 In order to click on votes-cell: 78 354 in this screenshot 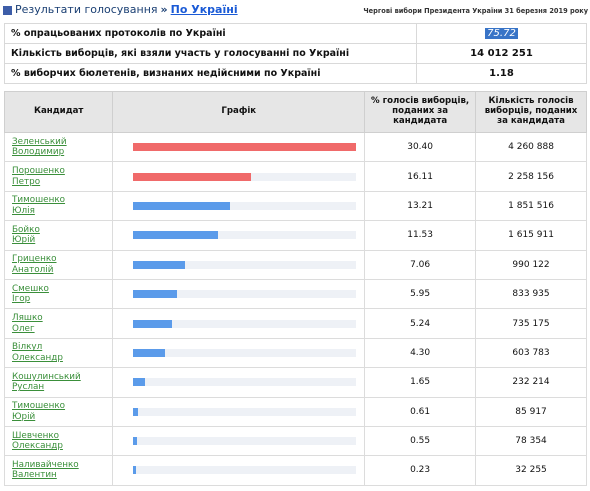, I will do `click(531, 441)`.